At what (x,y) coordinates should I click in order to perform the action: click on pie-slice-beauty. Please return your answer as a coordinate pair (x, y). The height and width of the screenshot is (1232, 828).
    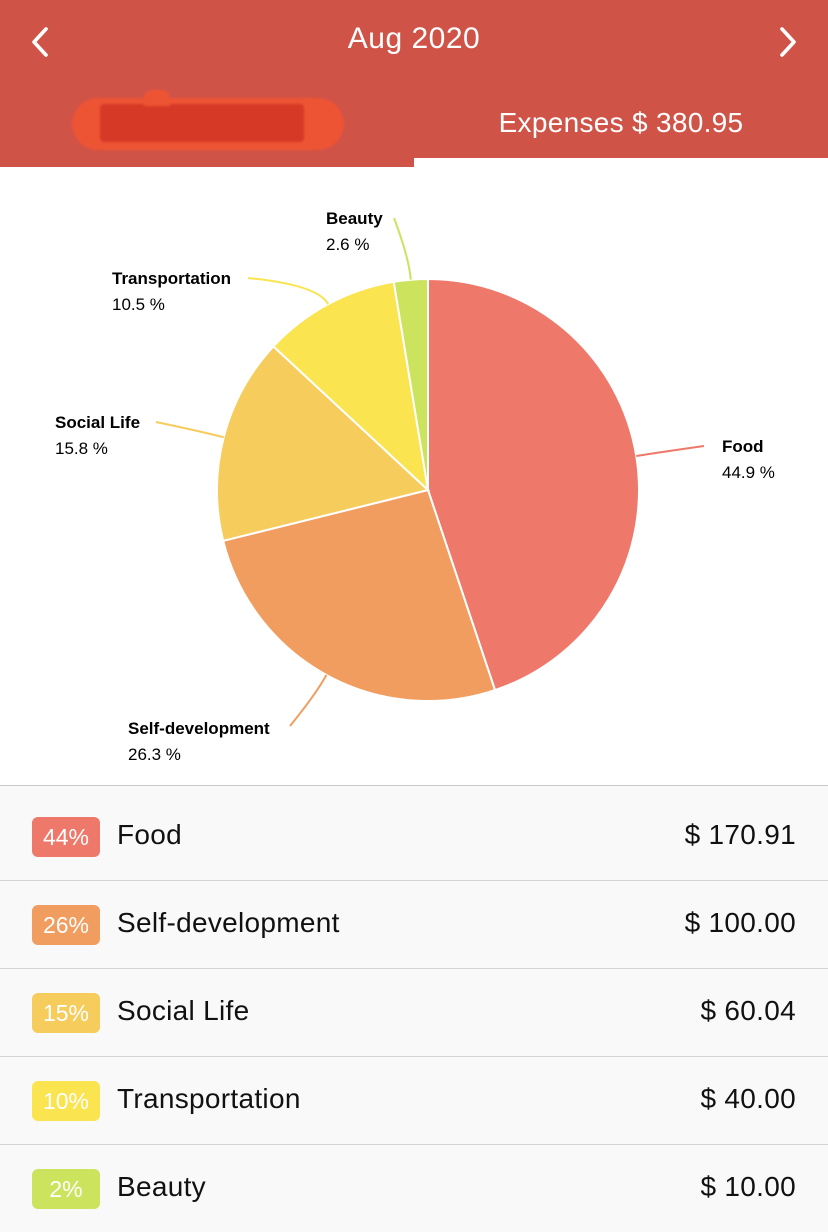
    Looking at the image, I should click on (410, 384).